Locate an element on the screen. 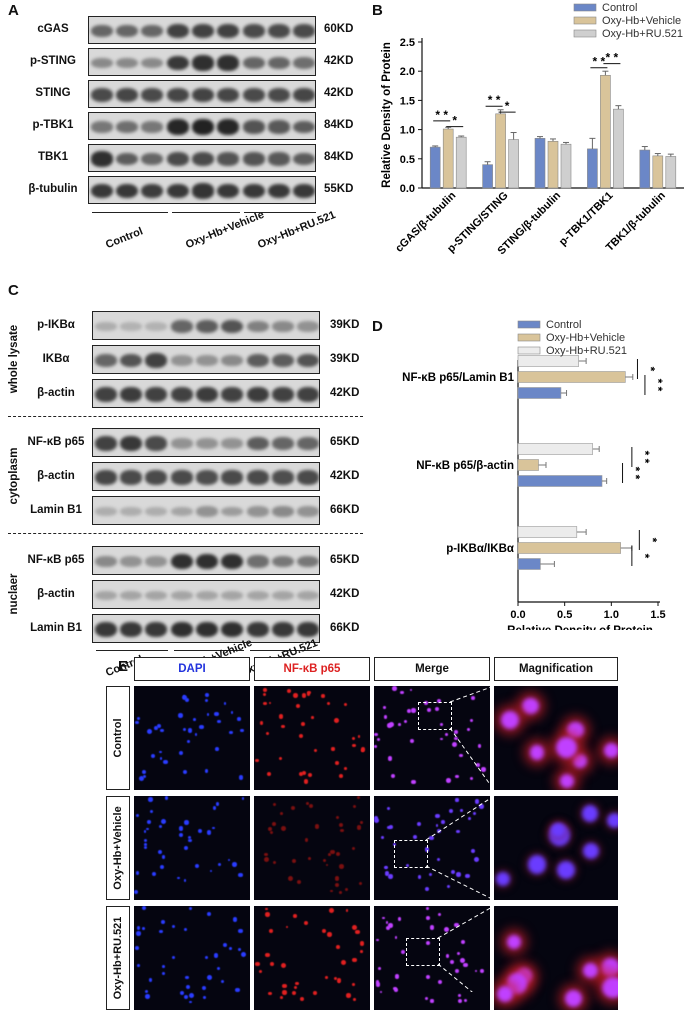  panel-letter-a: A is located at coordinates (13, 10).